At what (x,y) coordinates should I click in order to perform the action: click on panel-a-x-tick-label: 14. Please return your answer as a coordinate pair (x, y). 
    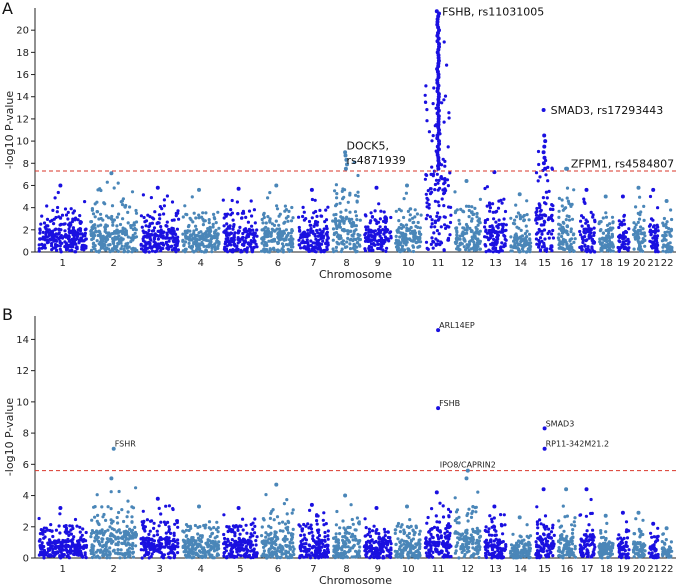
    Looking at the image, I should click on (520, 263).